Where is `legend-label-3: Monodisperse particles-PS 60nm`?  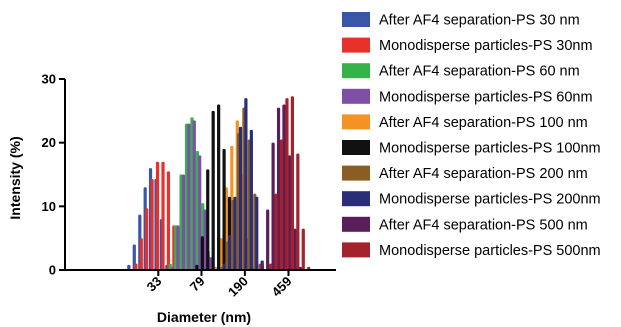
legend-label-3: Monodisperse particles-PS 60nm is located at coordinates (486, 97).